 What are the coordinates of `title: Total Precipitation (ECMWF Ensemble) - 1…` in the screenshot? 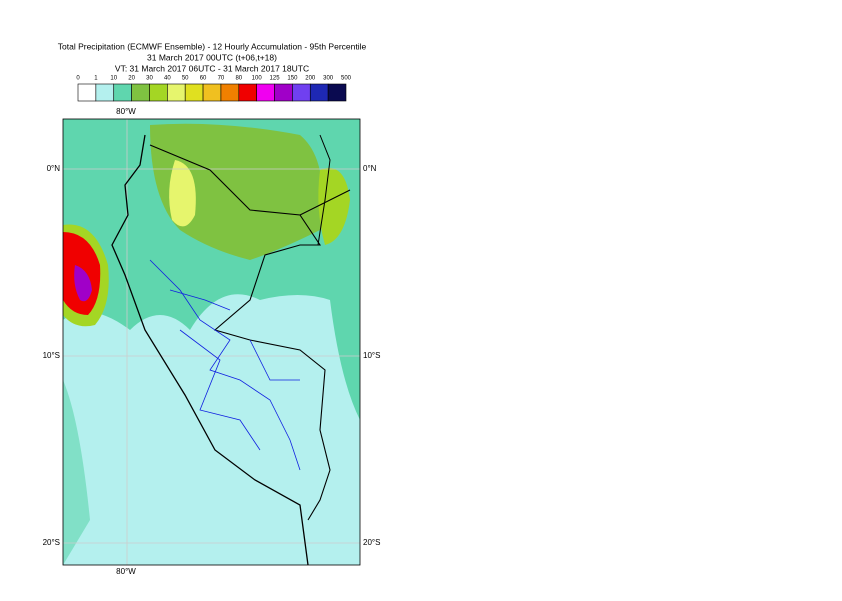 It's located at (212, 46).